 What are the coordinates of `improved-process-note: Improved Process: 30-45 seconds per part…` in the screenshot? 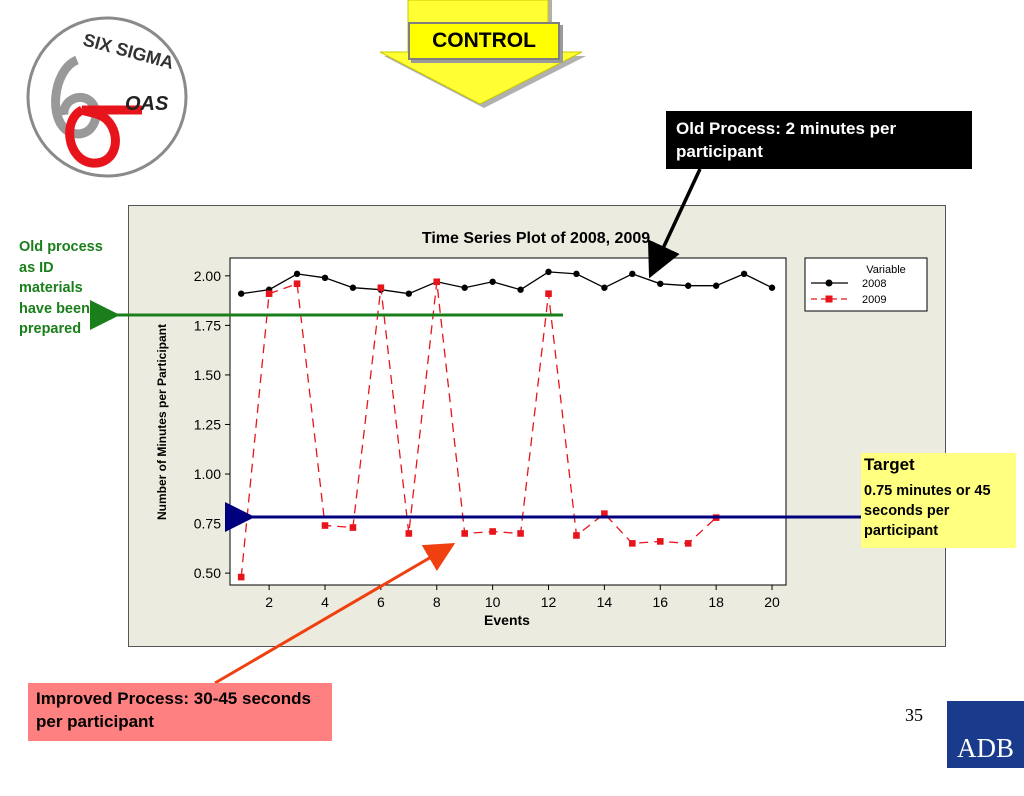 It's located at (180, 712).